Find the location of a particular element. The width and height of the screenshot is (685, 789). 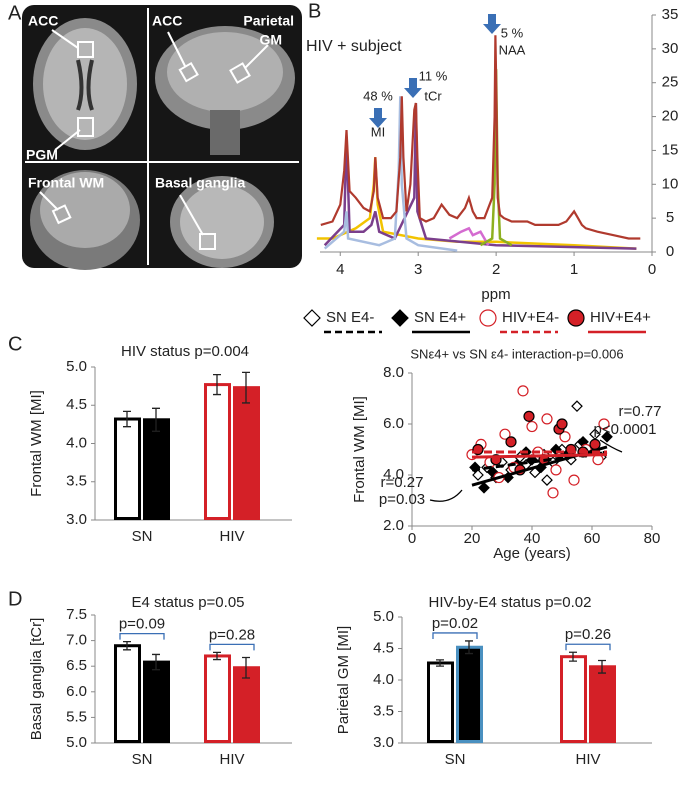

mri-sagittal-inner is located at coordinates (225, 72).